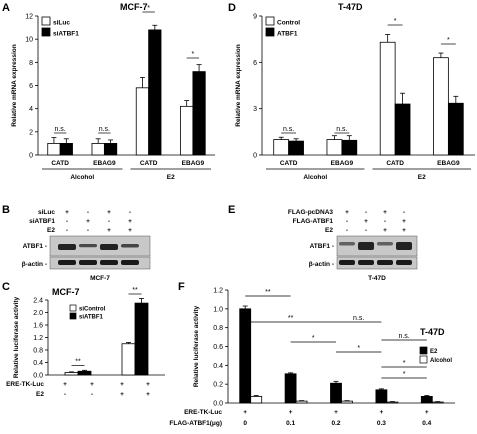 This screenshot has height=434, width=477. What do you see at coordinates (14, 85) in the screenshot?
I see `y-axis-title: Relative mRNA expression` at bounding box center [14, 85].